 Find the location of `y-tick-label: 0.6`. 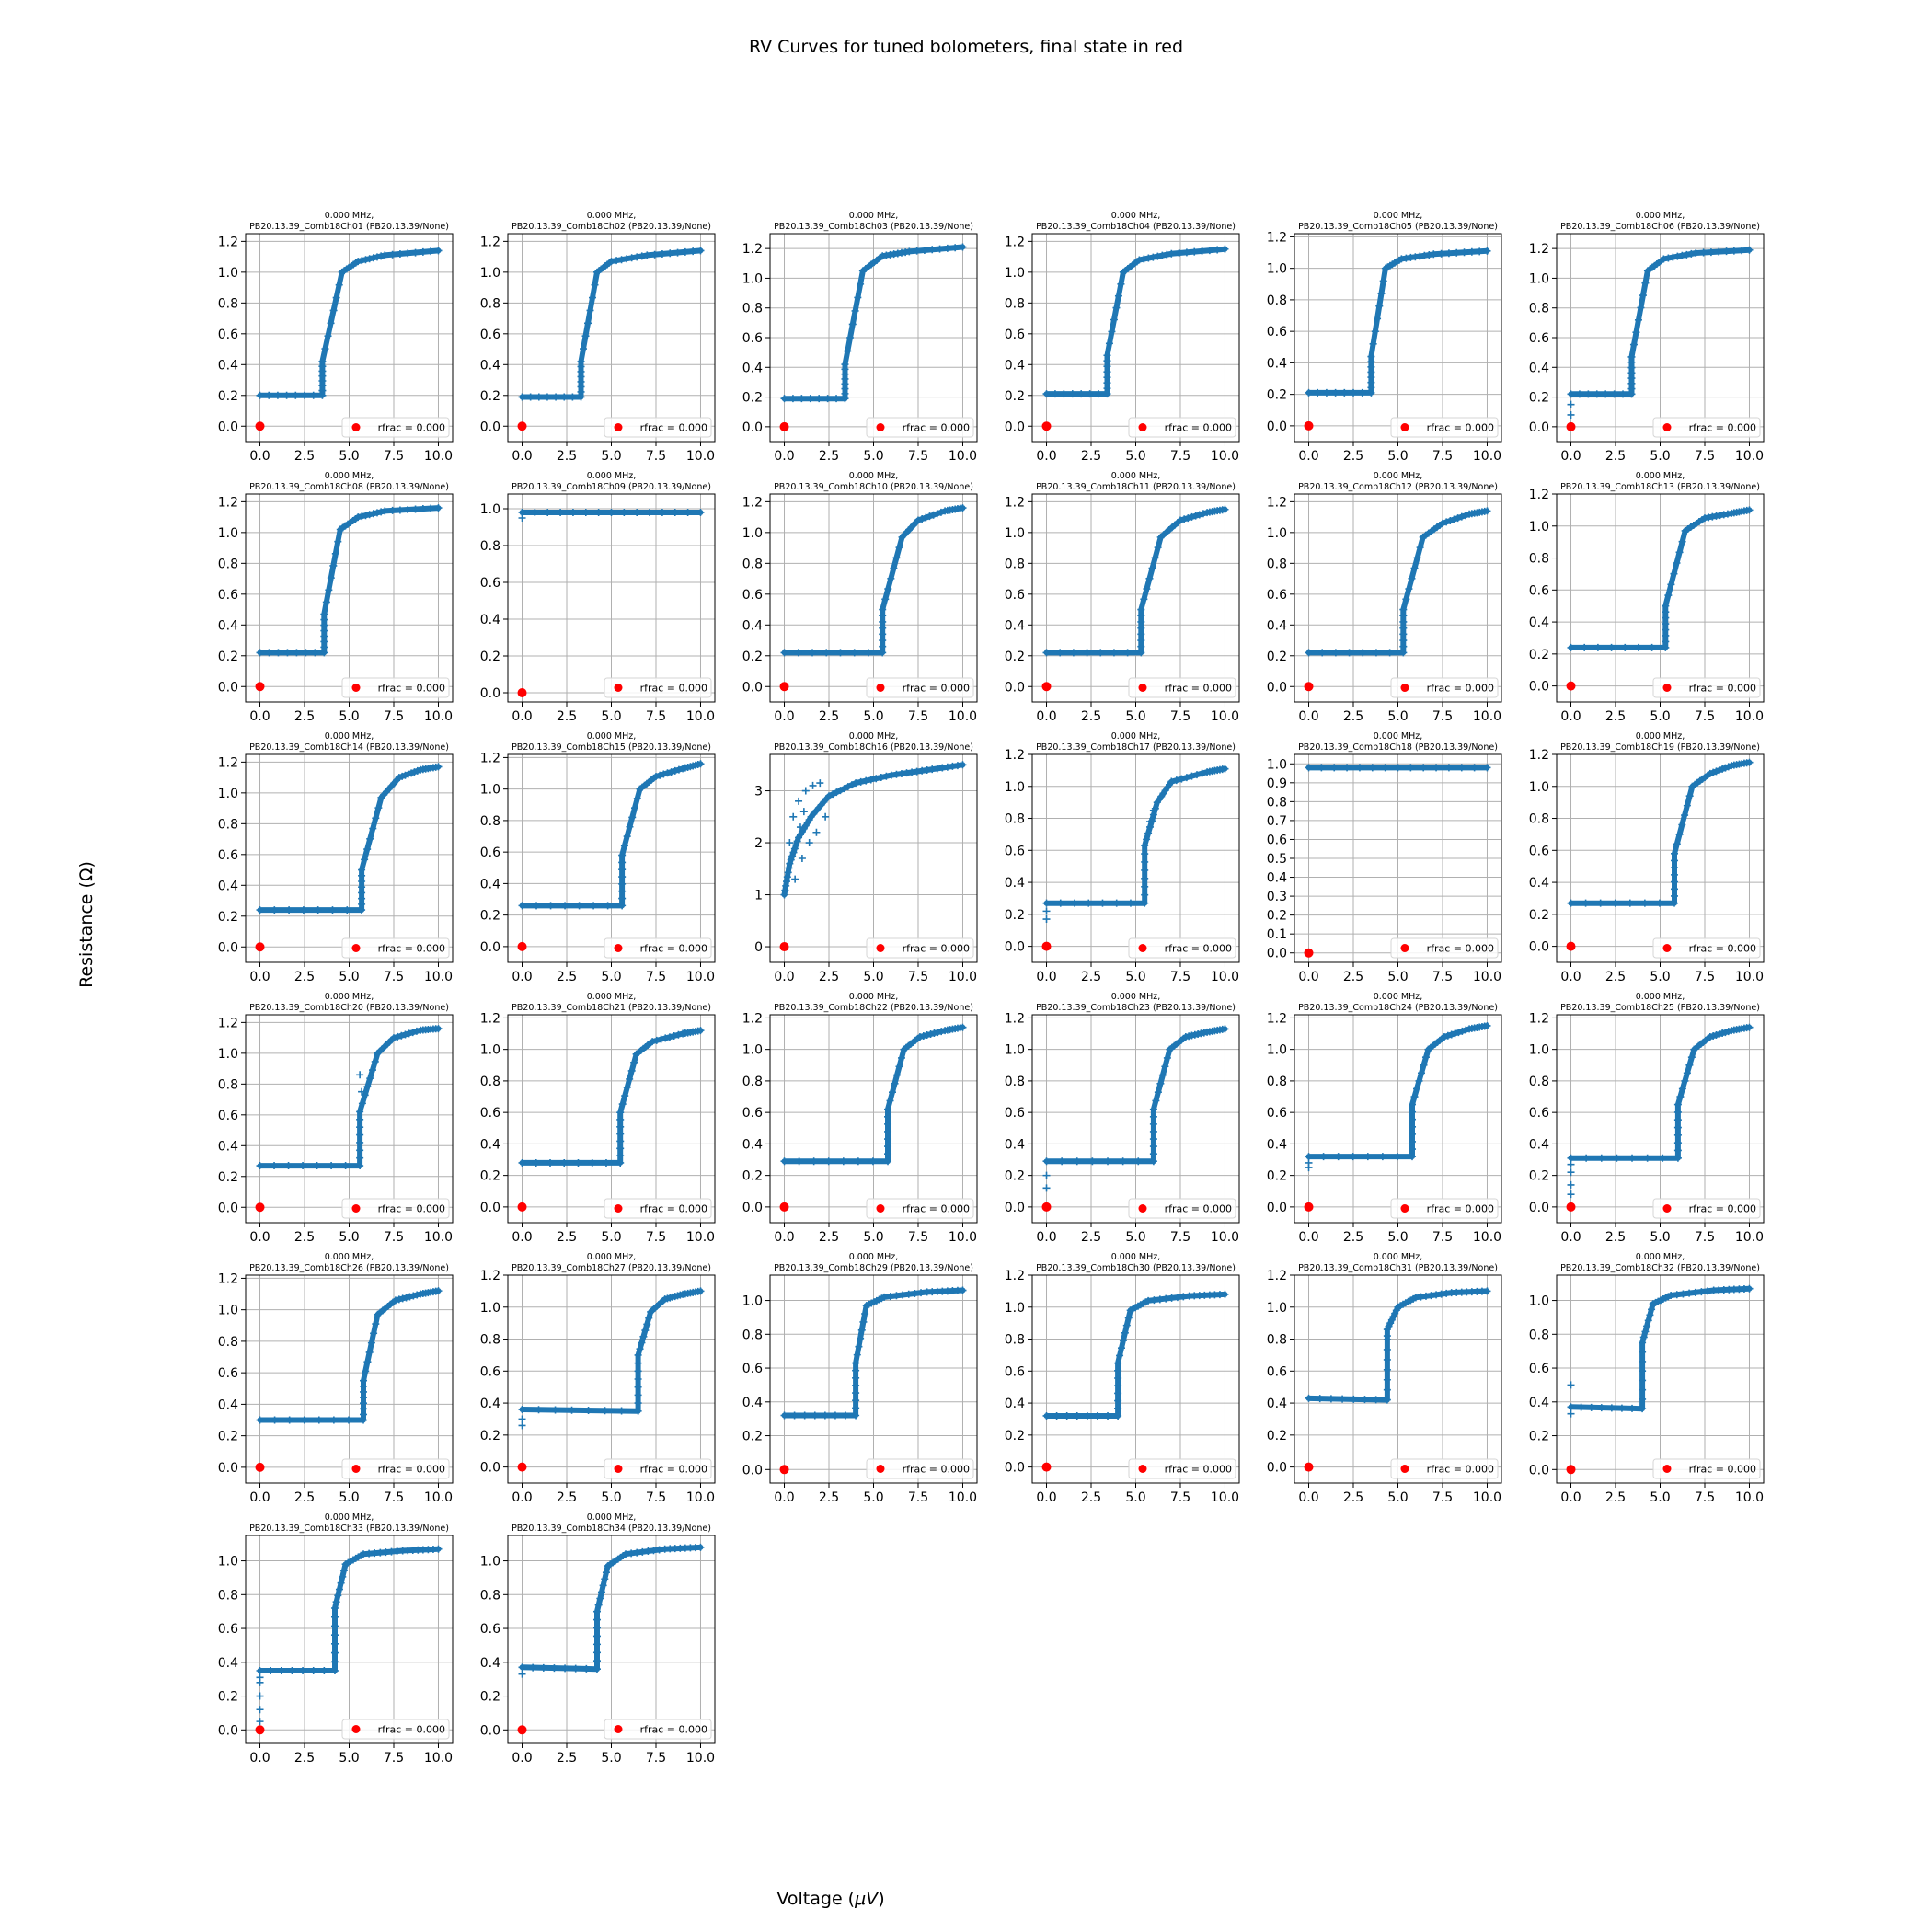

y-tick-label: 0.6 is located at coordinates (752, 338).